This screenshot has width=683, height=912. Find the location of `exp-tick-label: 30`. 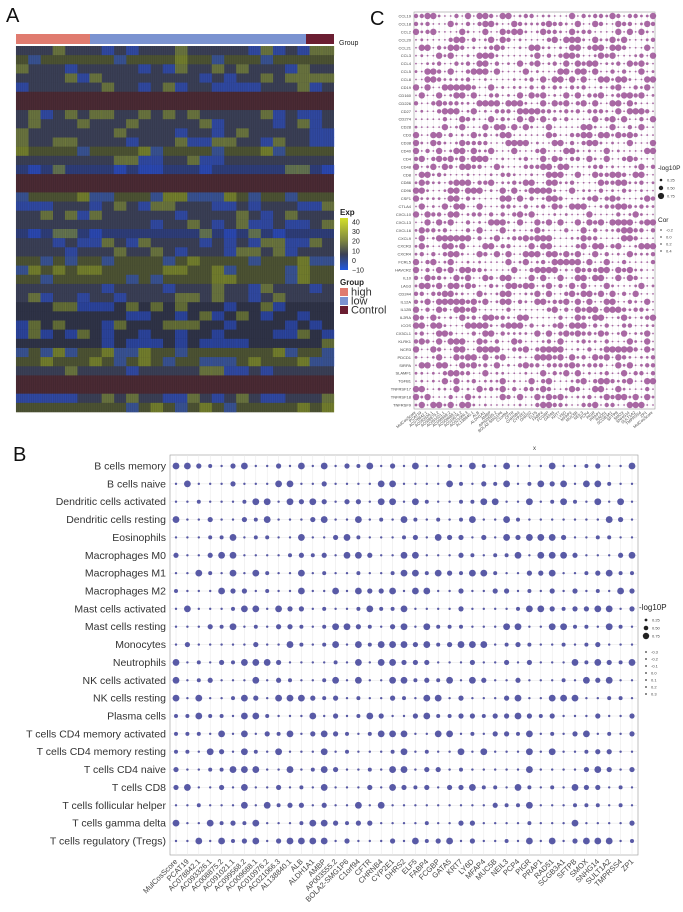

exp-tick-label: 30 is located at coordinates (356, 232).